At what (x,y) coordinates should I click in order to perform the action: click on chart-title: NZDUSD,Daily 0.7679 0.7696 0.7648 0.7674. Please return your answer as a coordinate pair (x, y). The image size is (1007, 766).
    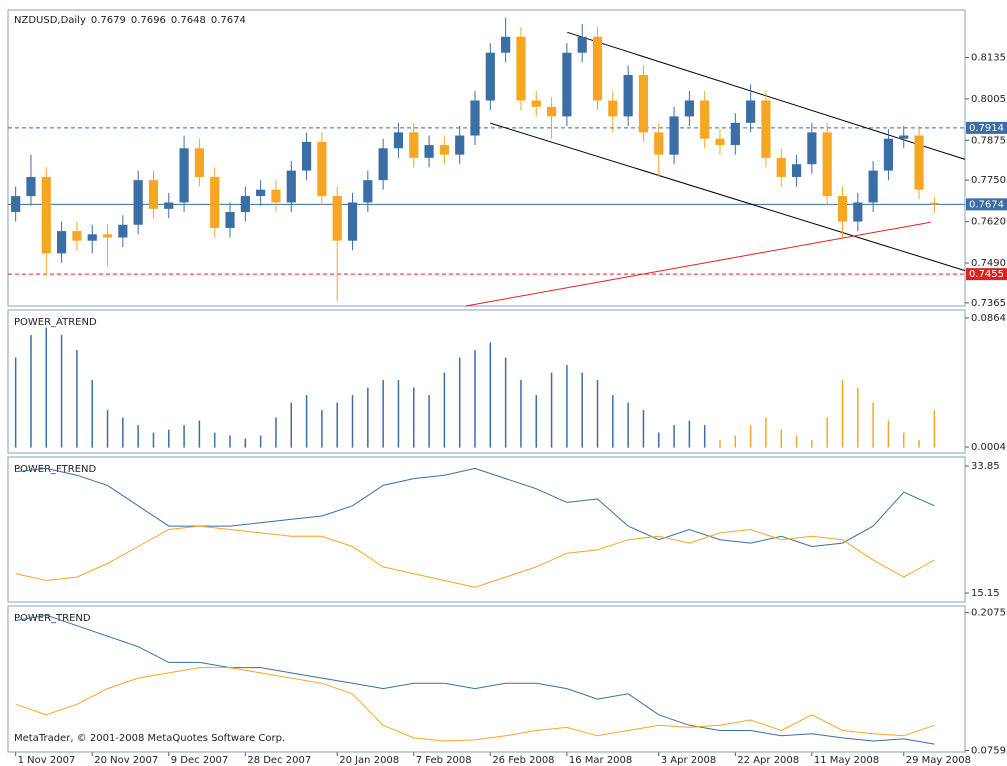
    Looking at the image, I should click on (130, 20).